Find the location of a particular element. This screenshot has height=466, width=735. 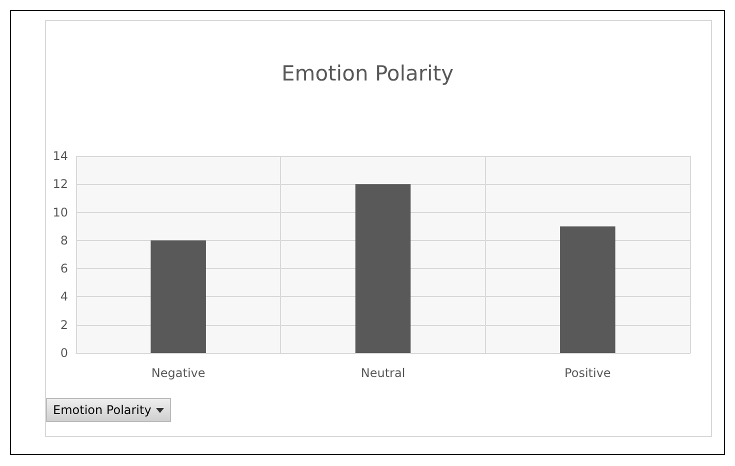

y-tick-label: 2 is located at coordinates (64, 325).